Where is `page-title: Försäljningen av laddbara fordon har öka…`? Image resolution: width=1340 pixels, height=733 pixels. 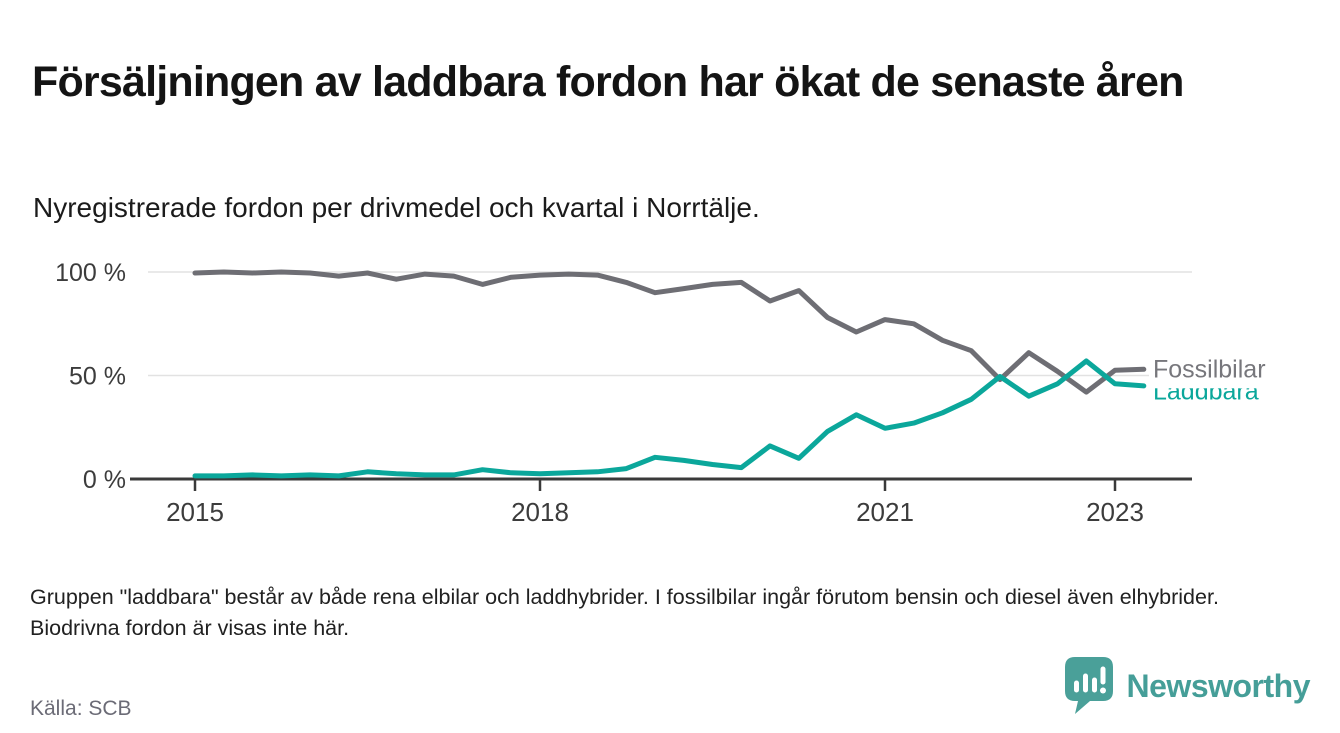
page-title: Försäljningen av laddbara fordon har öka… is located at coordinates (608, 81).